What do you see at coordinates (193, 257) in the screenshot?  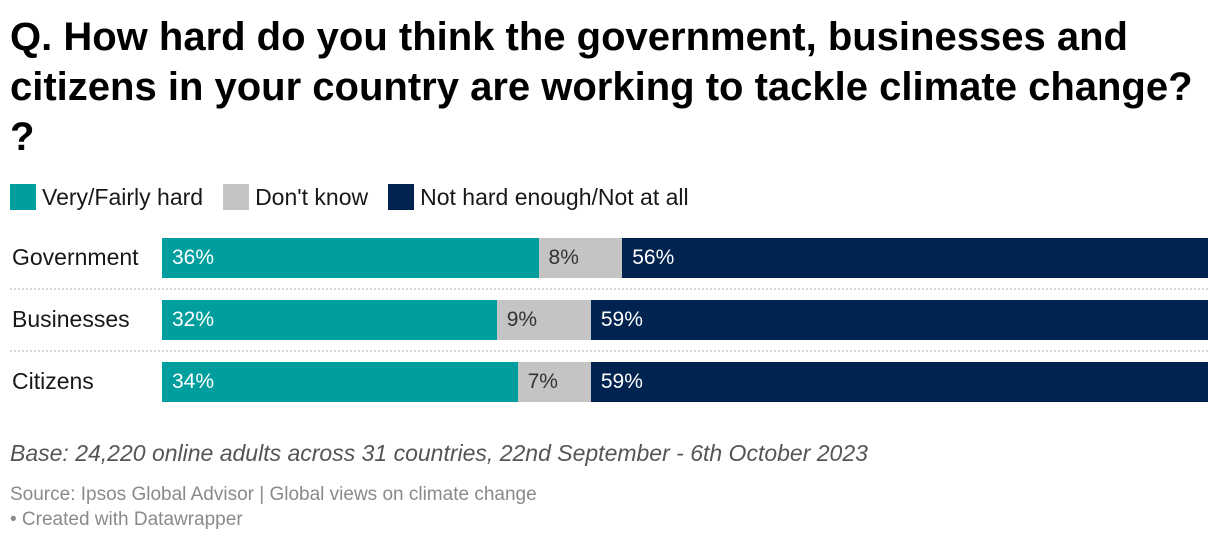 I see `data-label: 36%` at bounding box center [193, 257].